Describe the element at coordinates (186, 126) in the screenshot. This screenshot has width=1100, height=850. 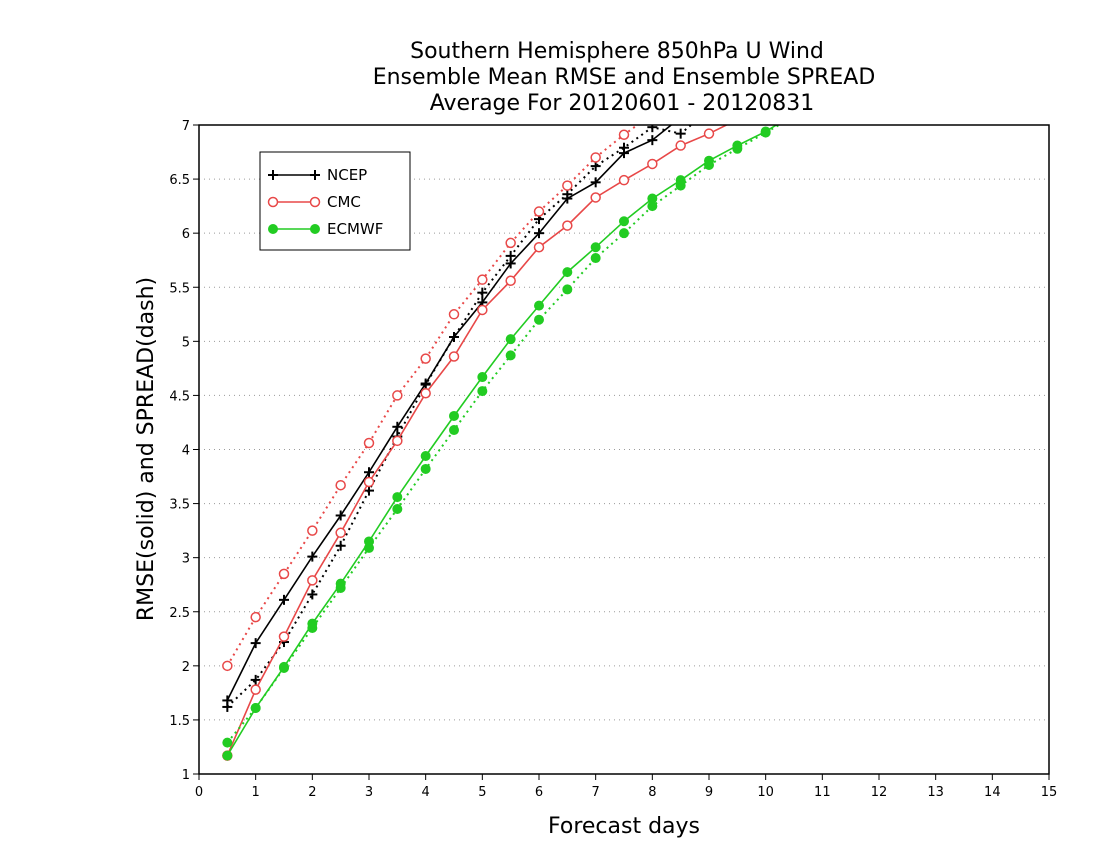
I see `y-tick-label: 7` at that location.